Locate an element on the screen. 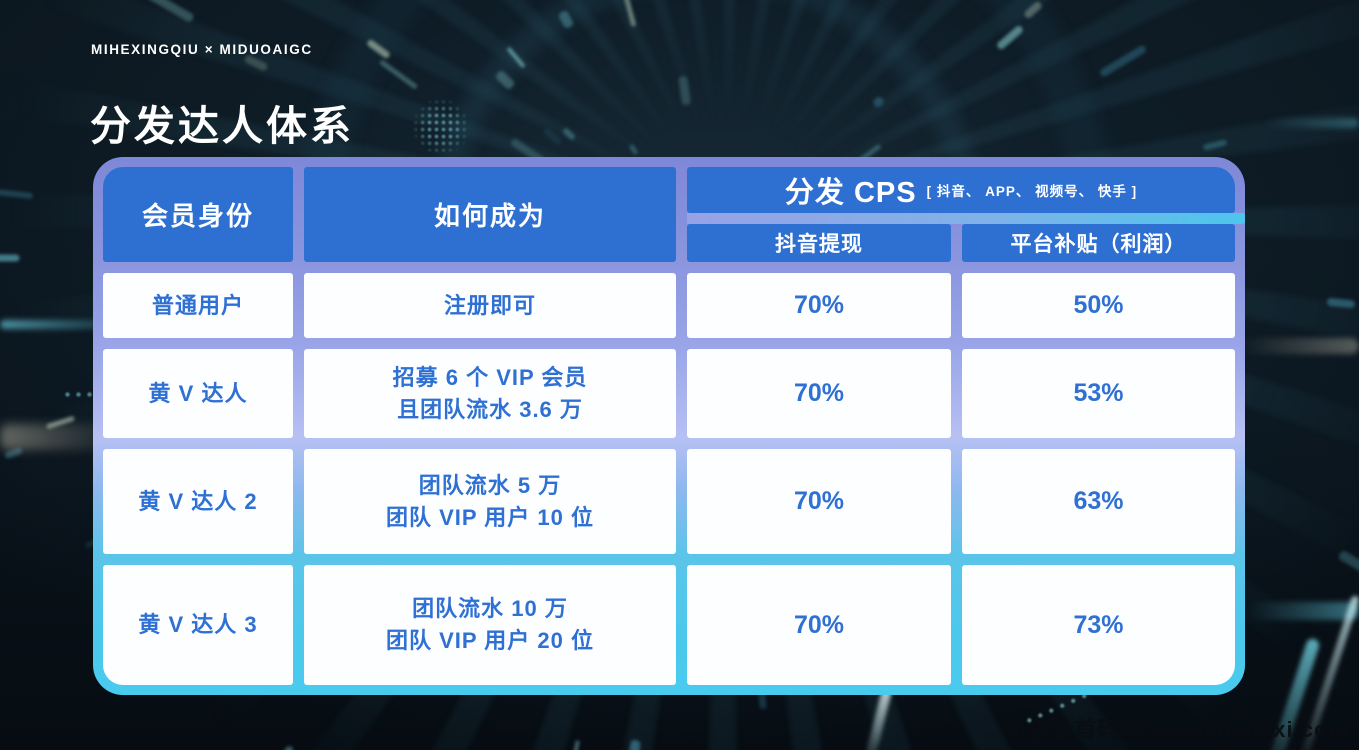 The height and width of the screenshot is (750, 1359). cps-header: 分发 CPS [ 抖音、 APP、 视频号、 快手 ] is located at coordinates (961, 190).